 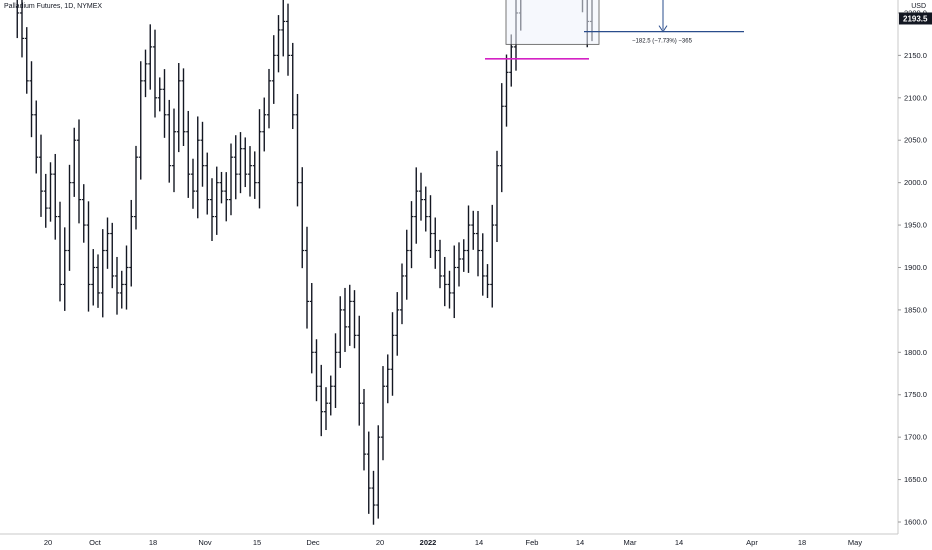 What do you see at coordinates (614, 30) in the screenshot?
I see `drawings: 89.5 (3.96%) 179−182.5 (−7.73%) −365` at bounding box center [614, 30].